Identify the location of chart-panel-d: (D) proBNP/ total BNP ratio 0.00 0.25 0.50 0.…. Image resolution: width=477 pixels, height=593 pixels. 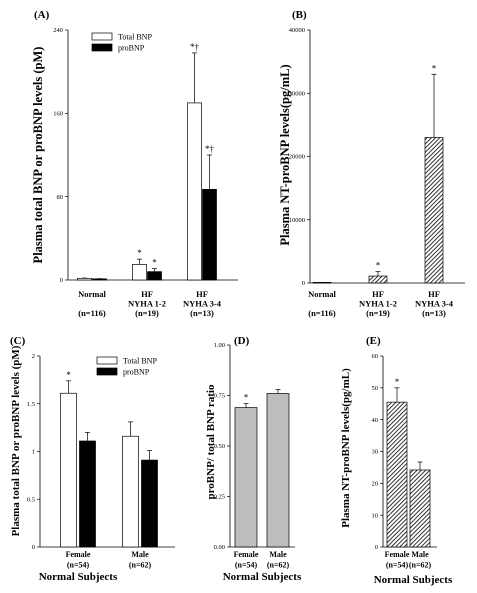
(253, 459).